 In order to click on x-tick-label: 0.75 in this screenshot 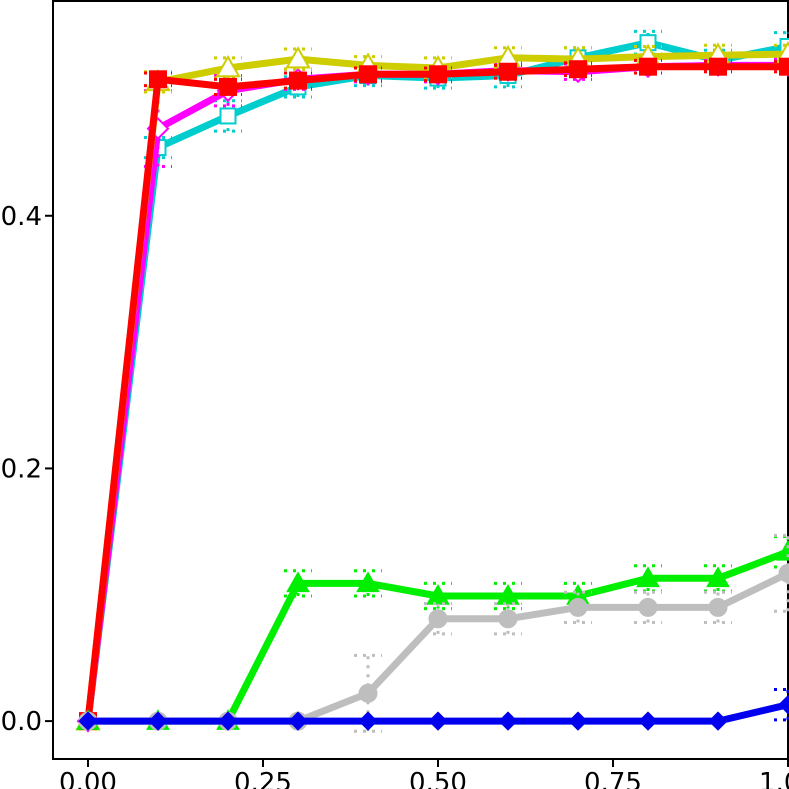, I will do `click(613, 778)`.